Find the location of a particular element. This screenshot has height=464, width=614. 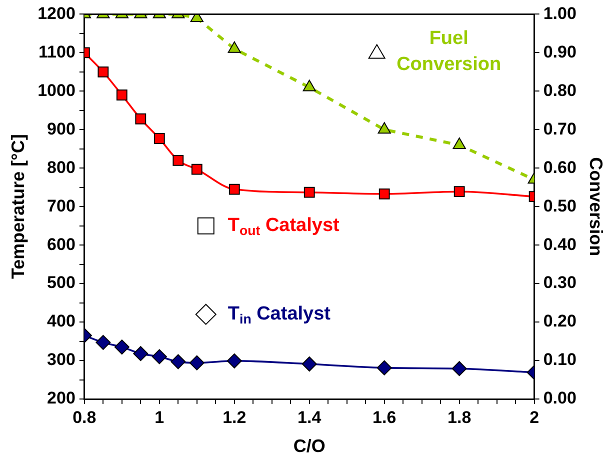

y2-tick-label: 0.50 is located at coordinates (559, 206).